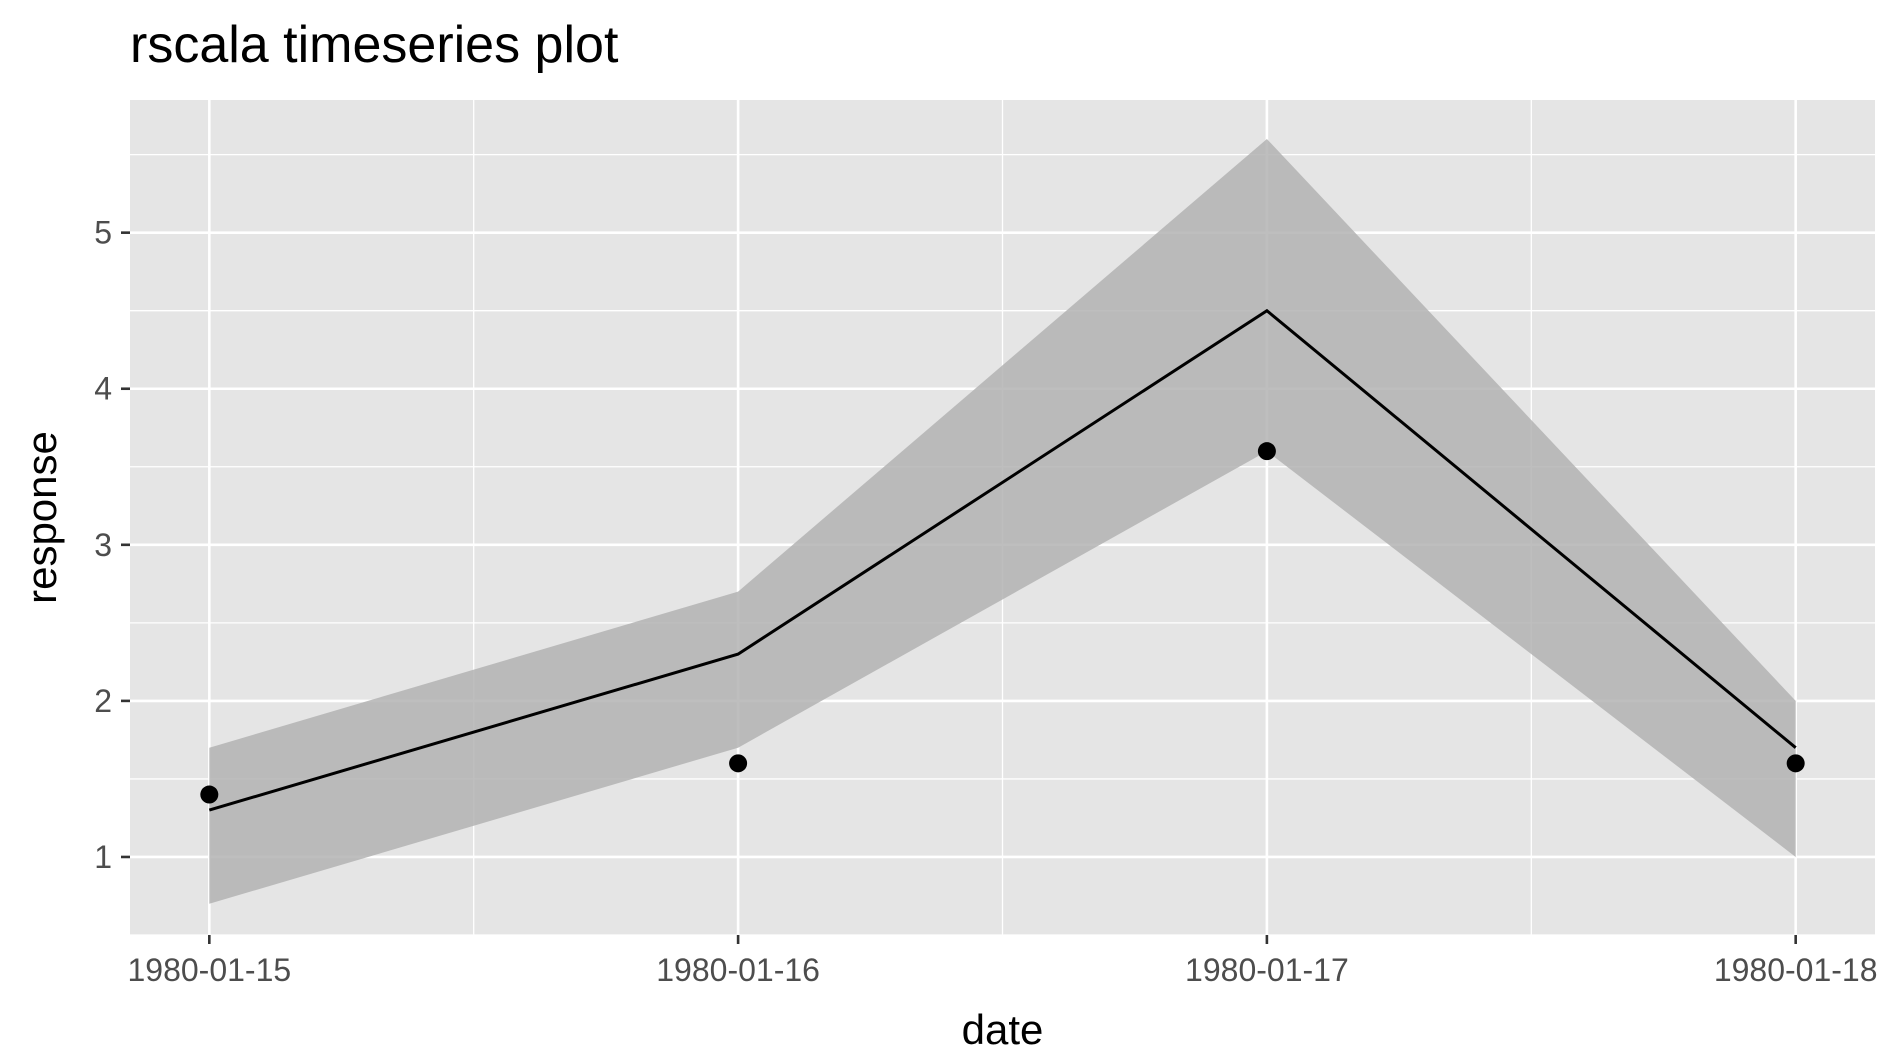 The image size is (1889, 1062). What do you see at coordinates (1796, 970) in the screenshot?
I see `x-tick-label: 1980-01-18` at bounding box center [1796, 970].